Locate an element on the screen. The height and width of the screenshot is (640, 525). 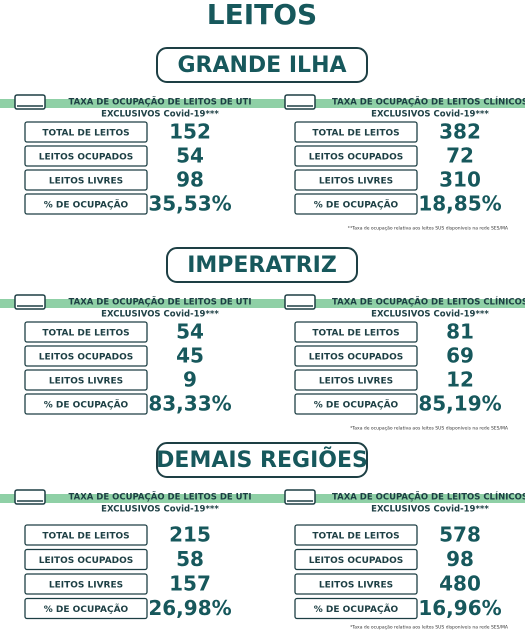
row-value: 16,96% is located at coordinates (459, 608).